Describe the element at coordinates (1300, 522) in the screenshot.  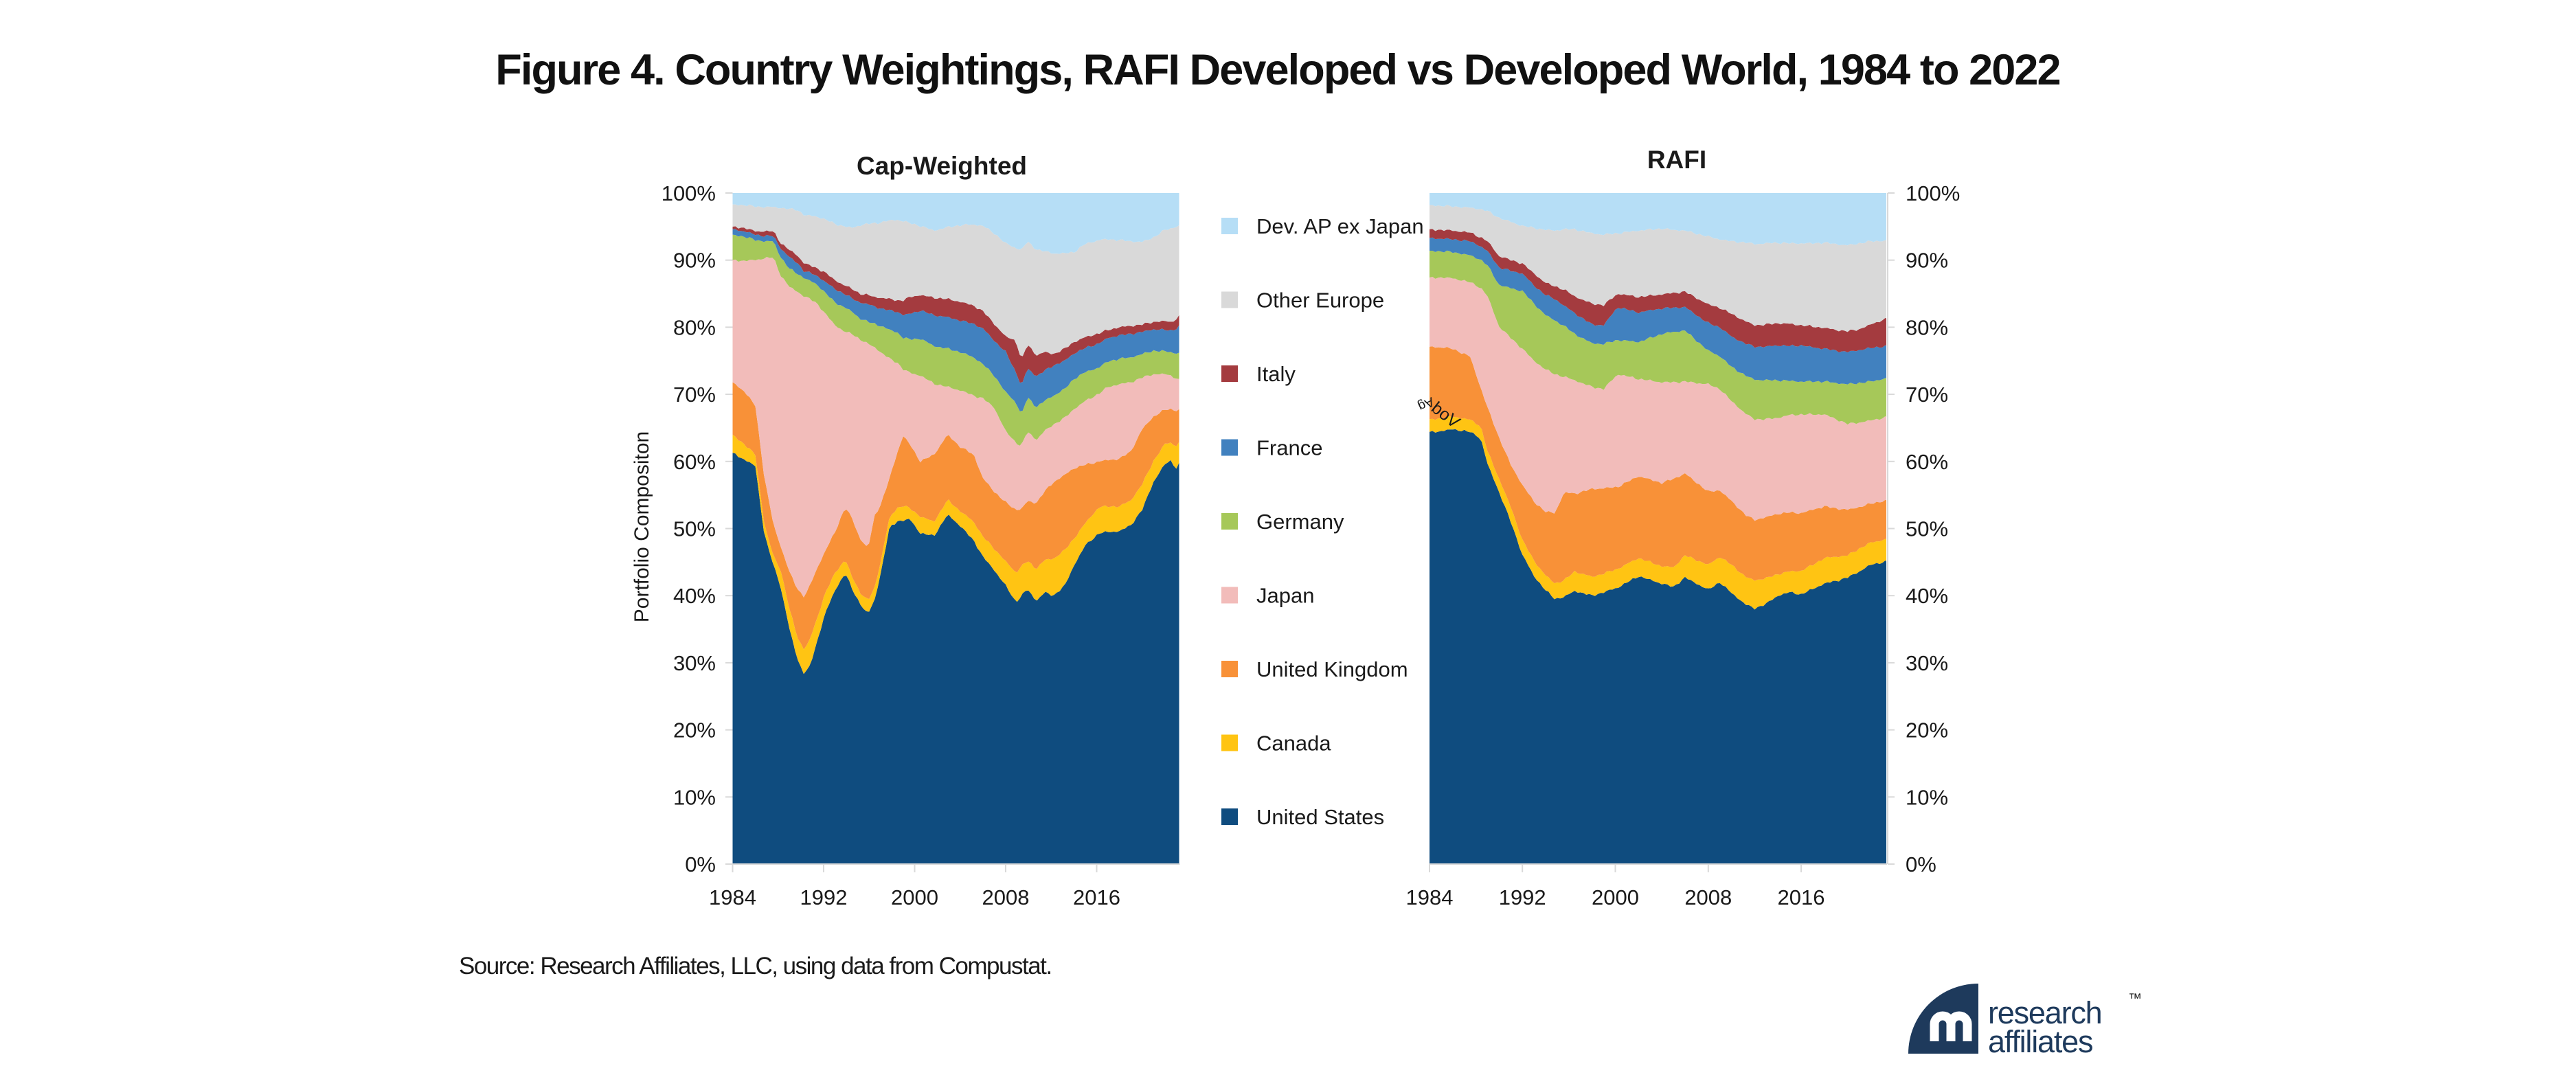
I see `svg-text: Germany` at that location.